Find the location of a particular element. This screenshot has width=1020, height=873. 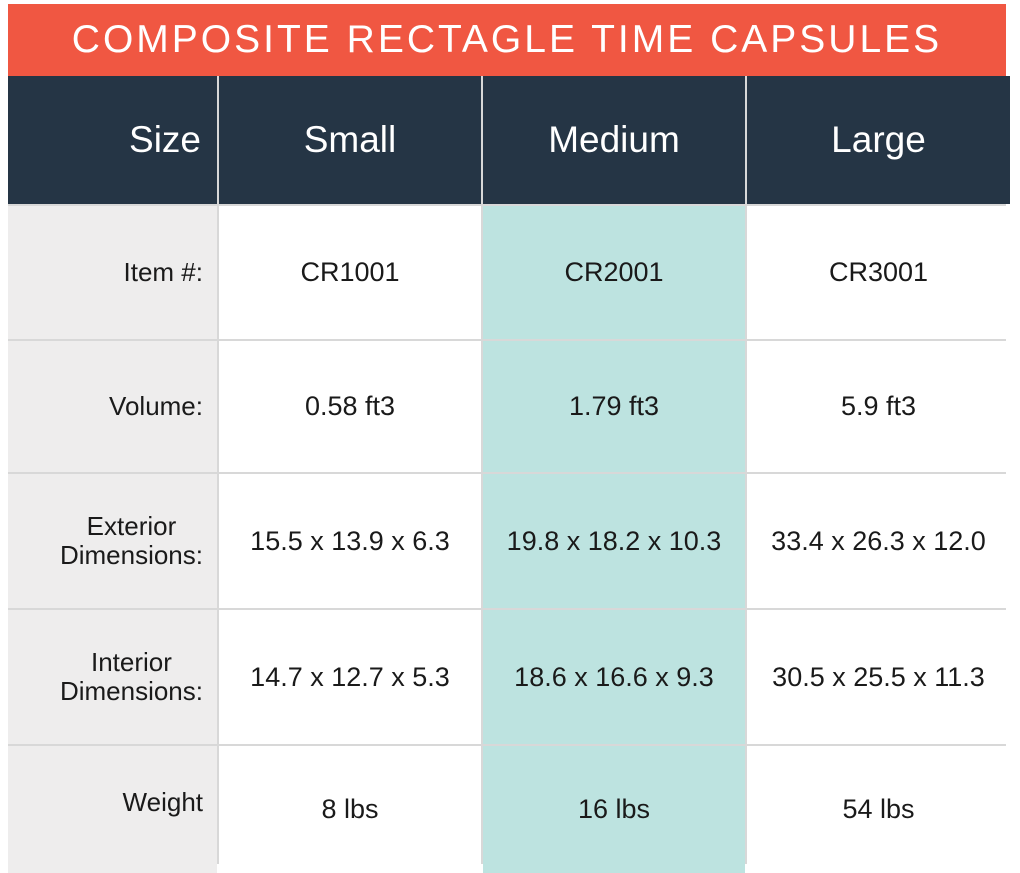

table-cell: 5.9 ft3 is located at coordinates (878, 406).